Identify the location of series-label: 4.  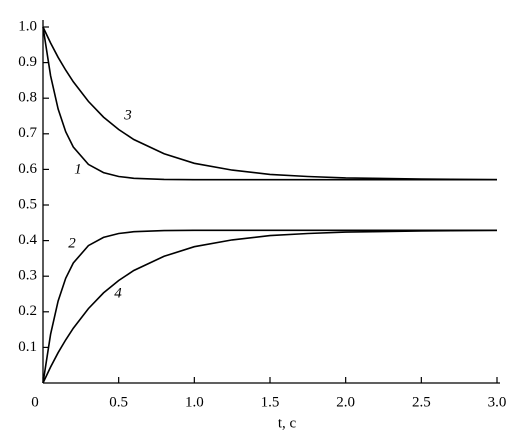
(118, 293).